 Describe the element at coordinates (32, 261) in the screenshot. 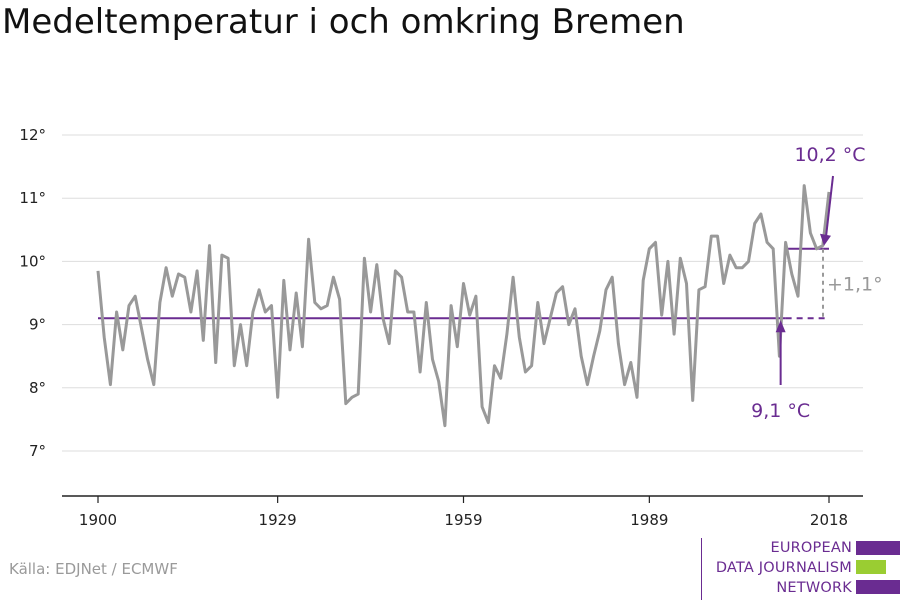

I see `y-tick-label-10: 10°` at that location.